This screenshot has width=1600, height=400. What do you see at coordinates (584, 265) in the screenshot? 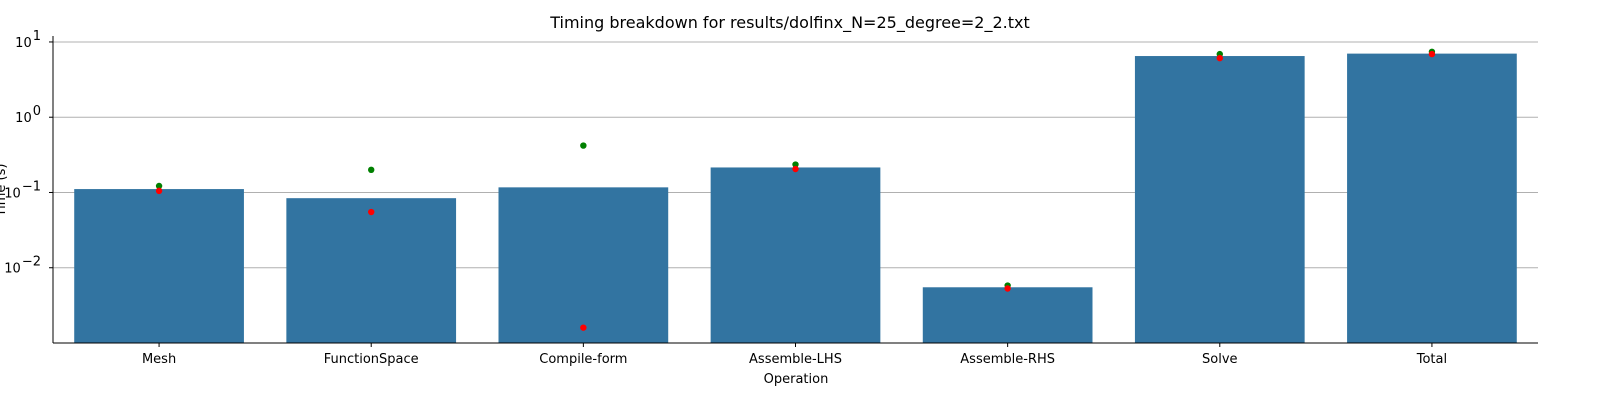
I see `bar-compile-form` at bounding box center [584, 265].